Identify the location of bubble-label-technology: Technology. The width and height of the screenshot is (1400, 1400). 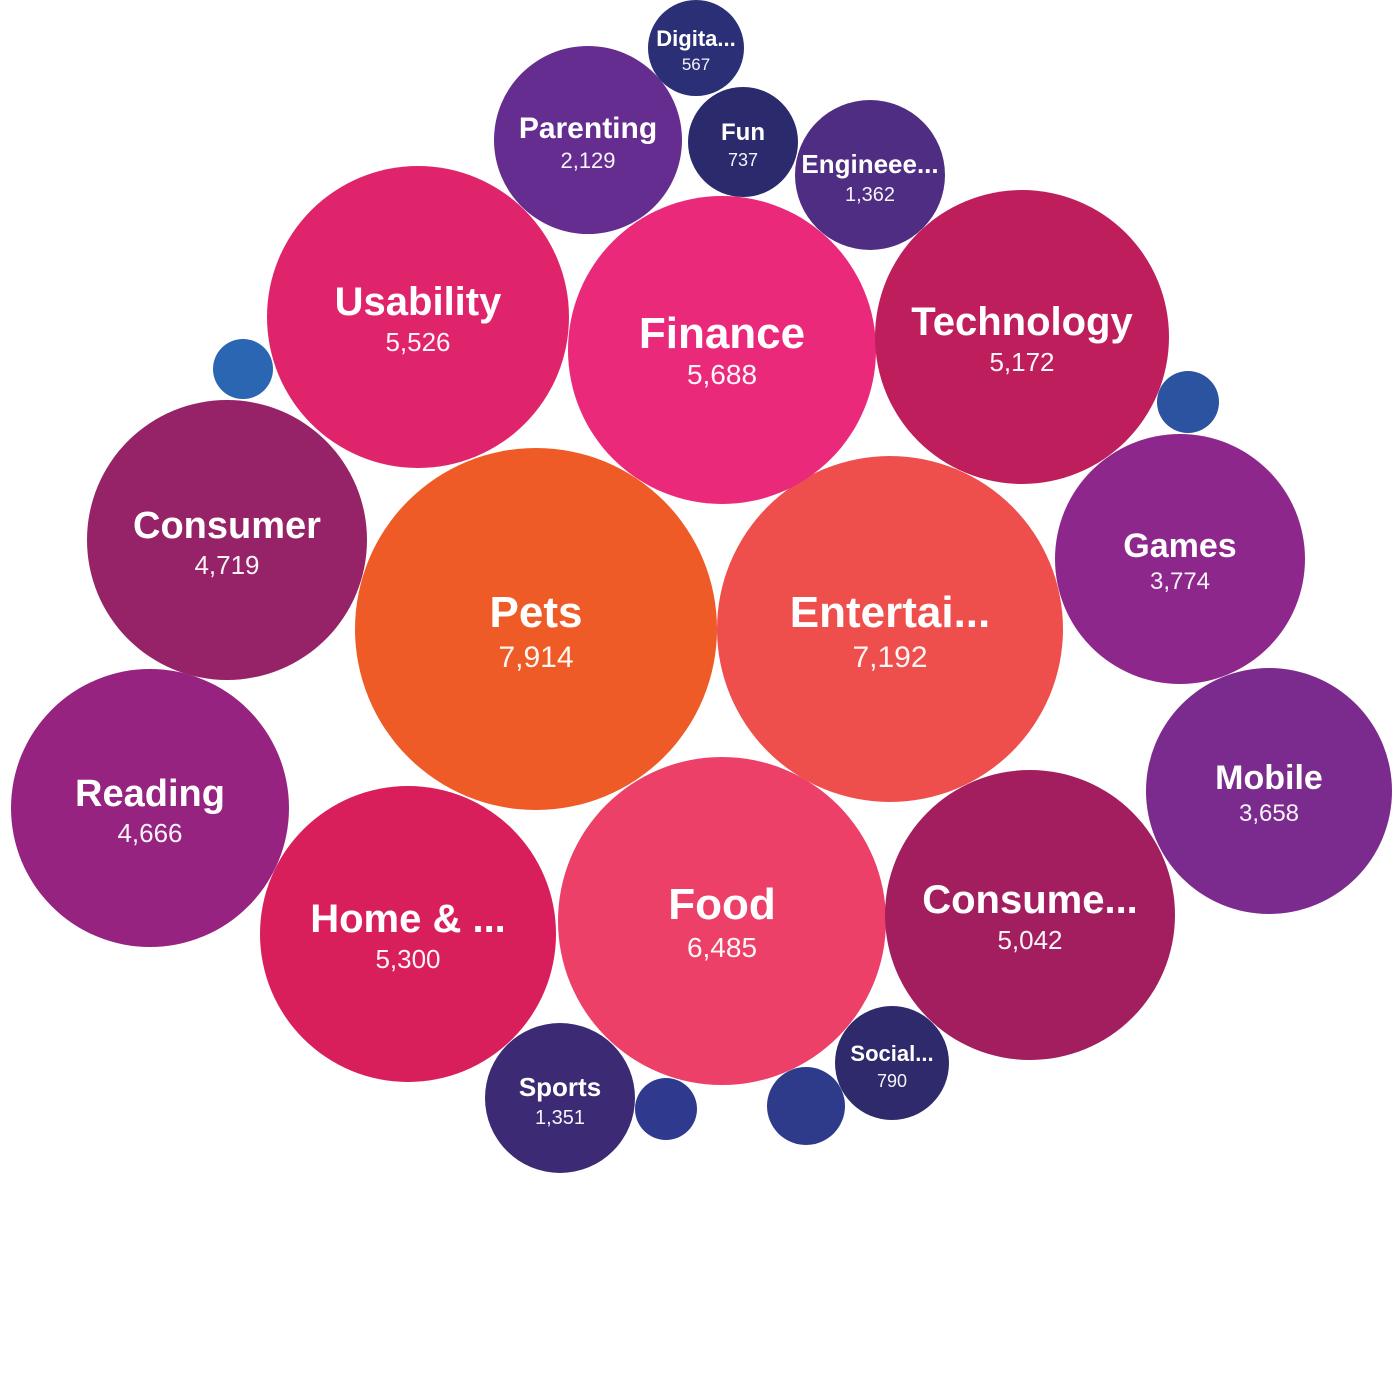
(1022, 322).